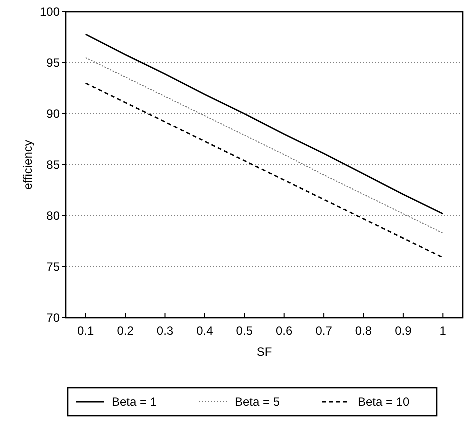 The height and width of the screenshot is (421, 473). What do you see at coordinates (53, 318) in the screenshot?
I see `y-tick-label: 70` at bounding box center [53, 318].